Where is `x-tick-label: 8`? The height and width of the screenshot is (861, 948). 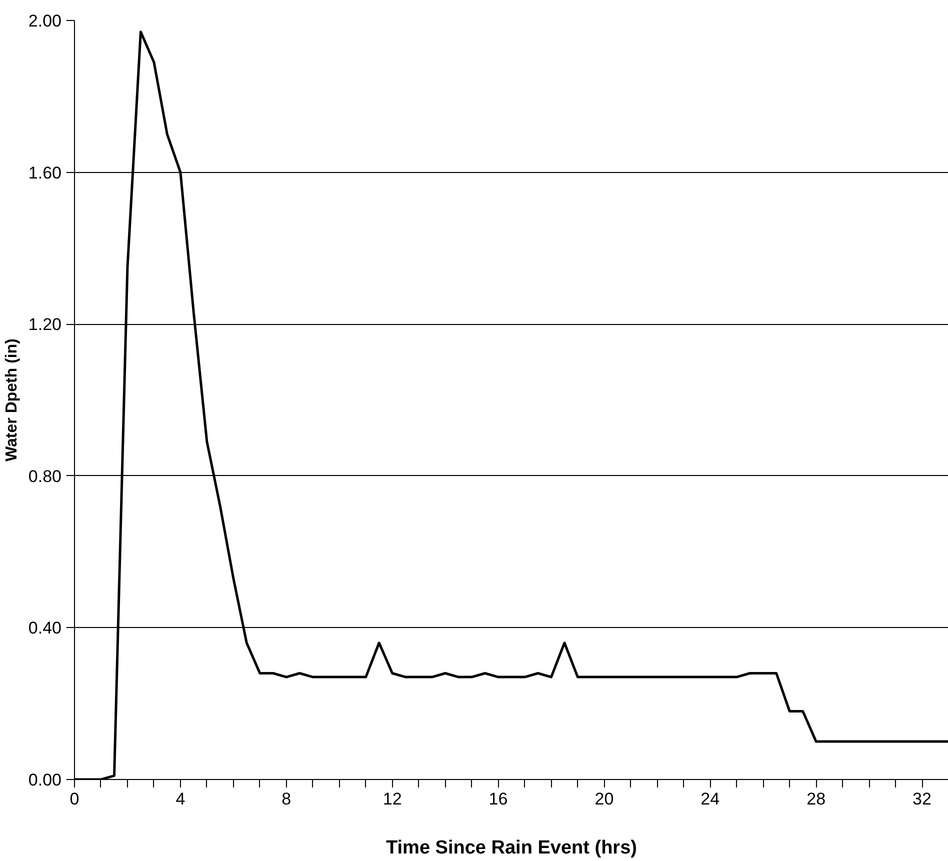
x-tick-label: 8 is located at coordinates (287, 799).